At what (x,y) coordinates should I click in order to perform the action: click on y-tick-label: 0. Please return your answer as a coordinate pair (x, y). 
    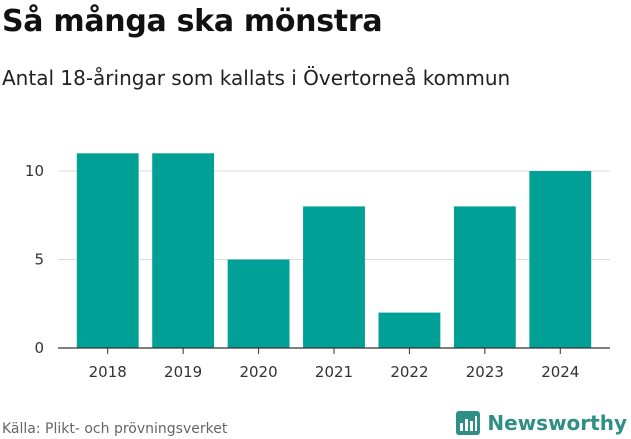
    Looking at the image, I should click on (39, 348).